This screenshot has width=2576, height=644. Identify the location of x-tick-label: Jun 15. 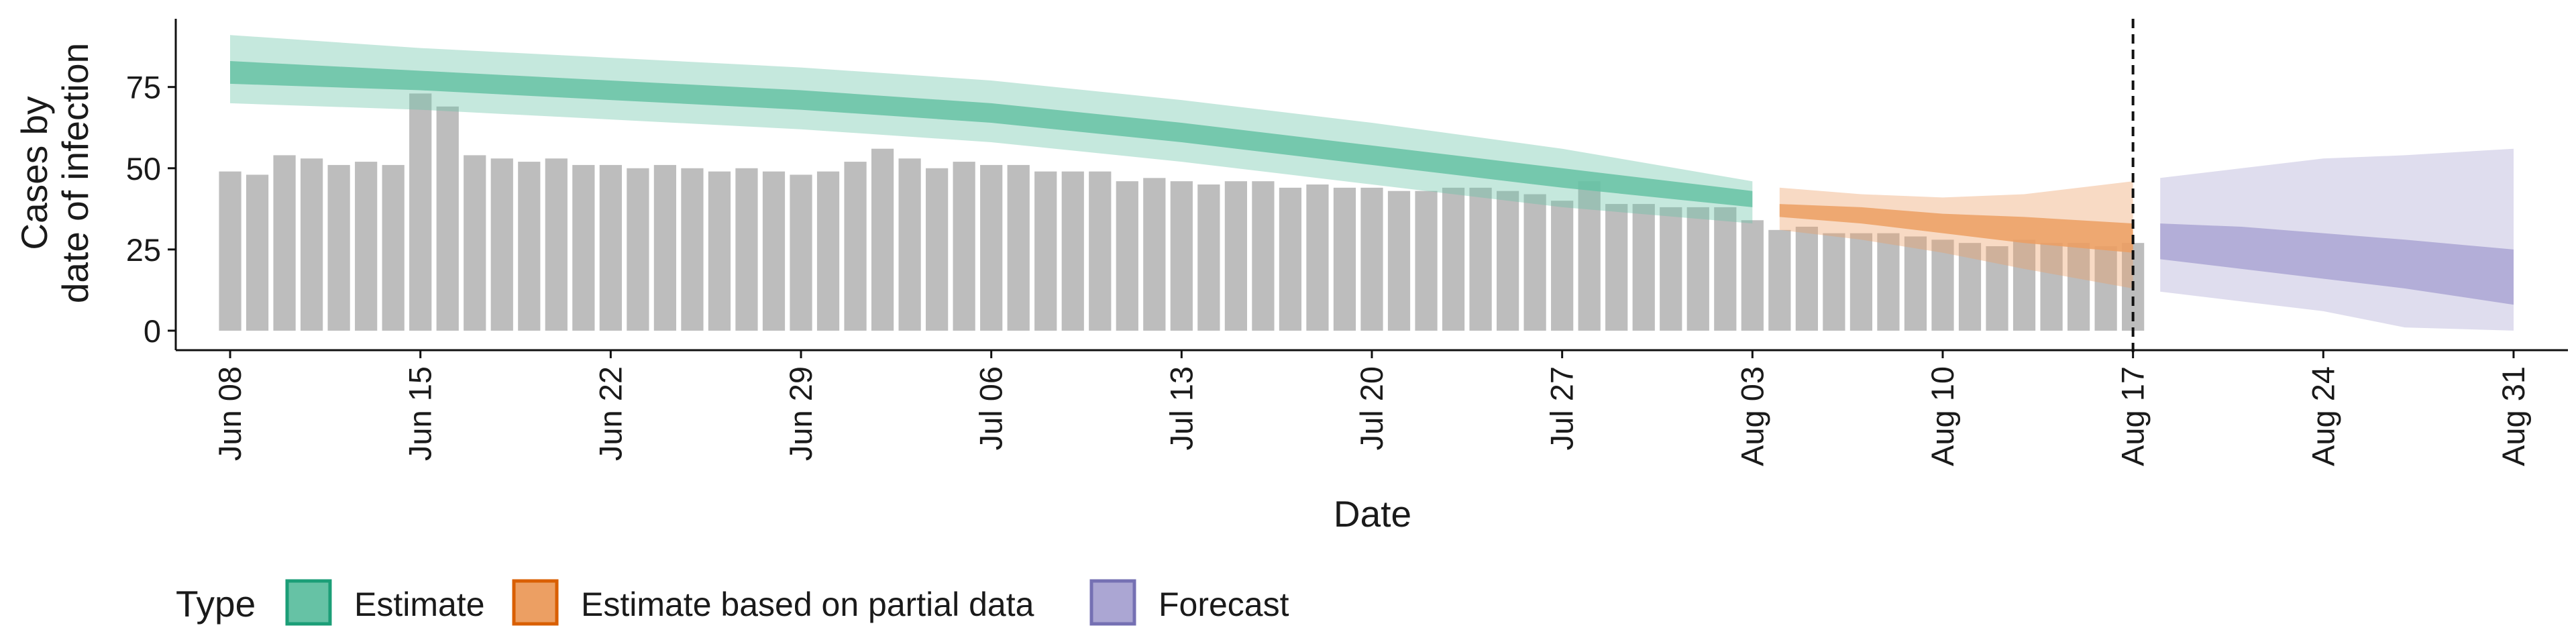
(420, 413).